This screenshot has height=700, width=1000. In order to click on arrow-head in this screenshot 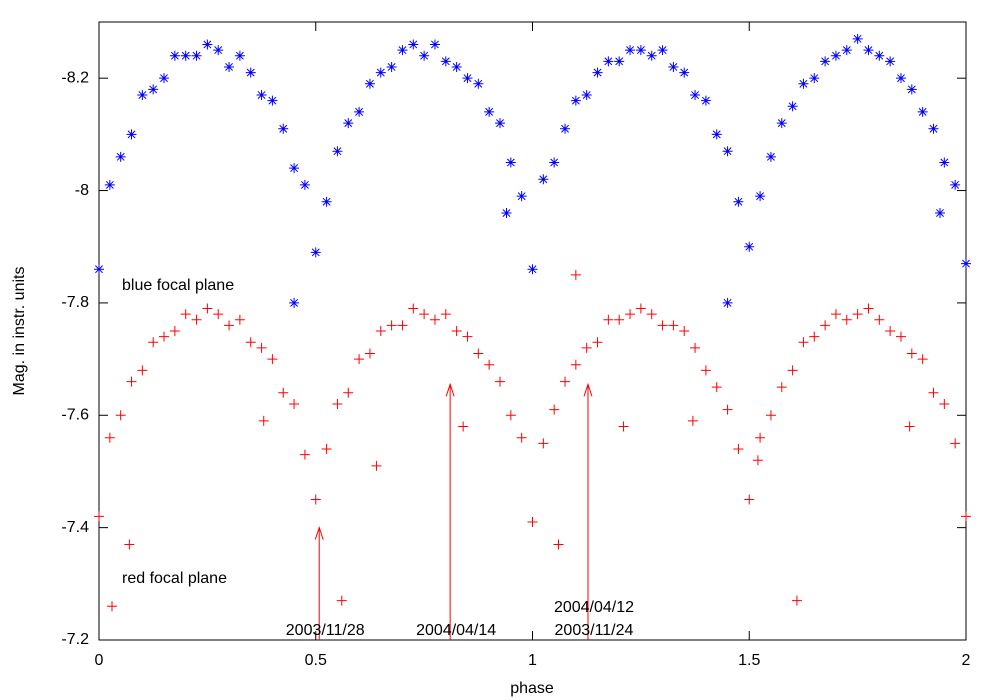, I will do `click(319, 533)`.